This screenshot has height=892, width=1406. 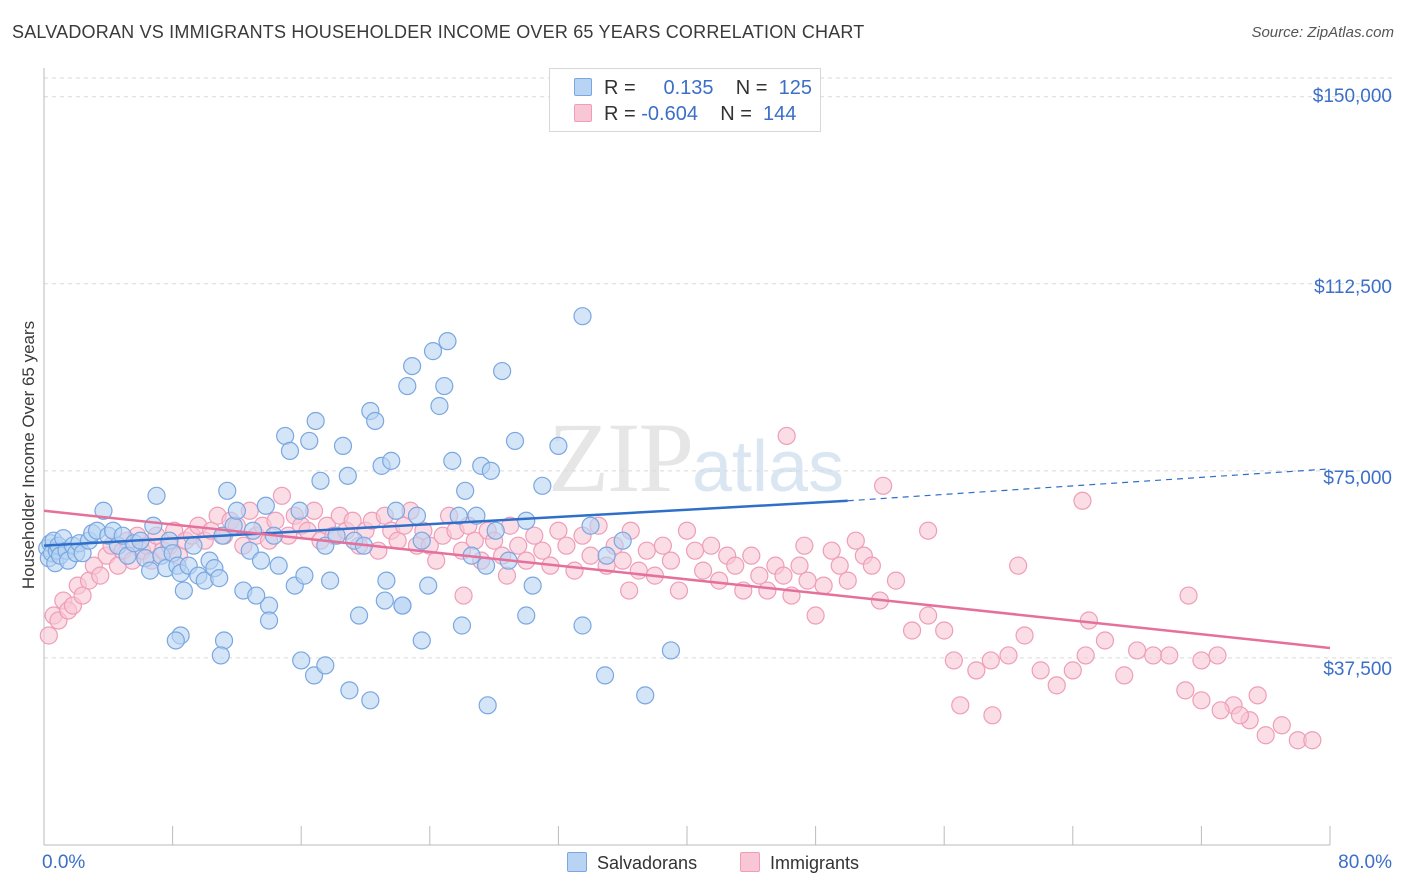 I want to click on y-axis-label: Householder Income Over 65 years, so click(x=28, y=455).